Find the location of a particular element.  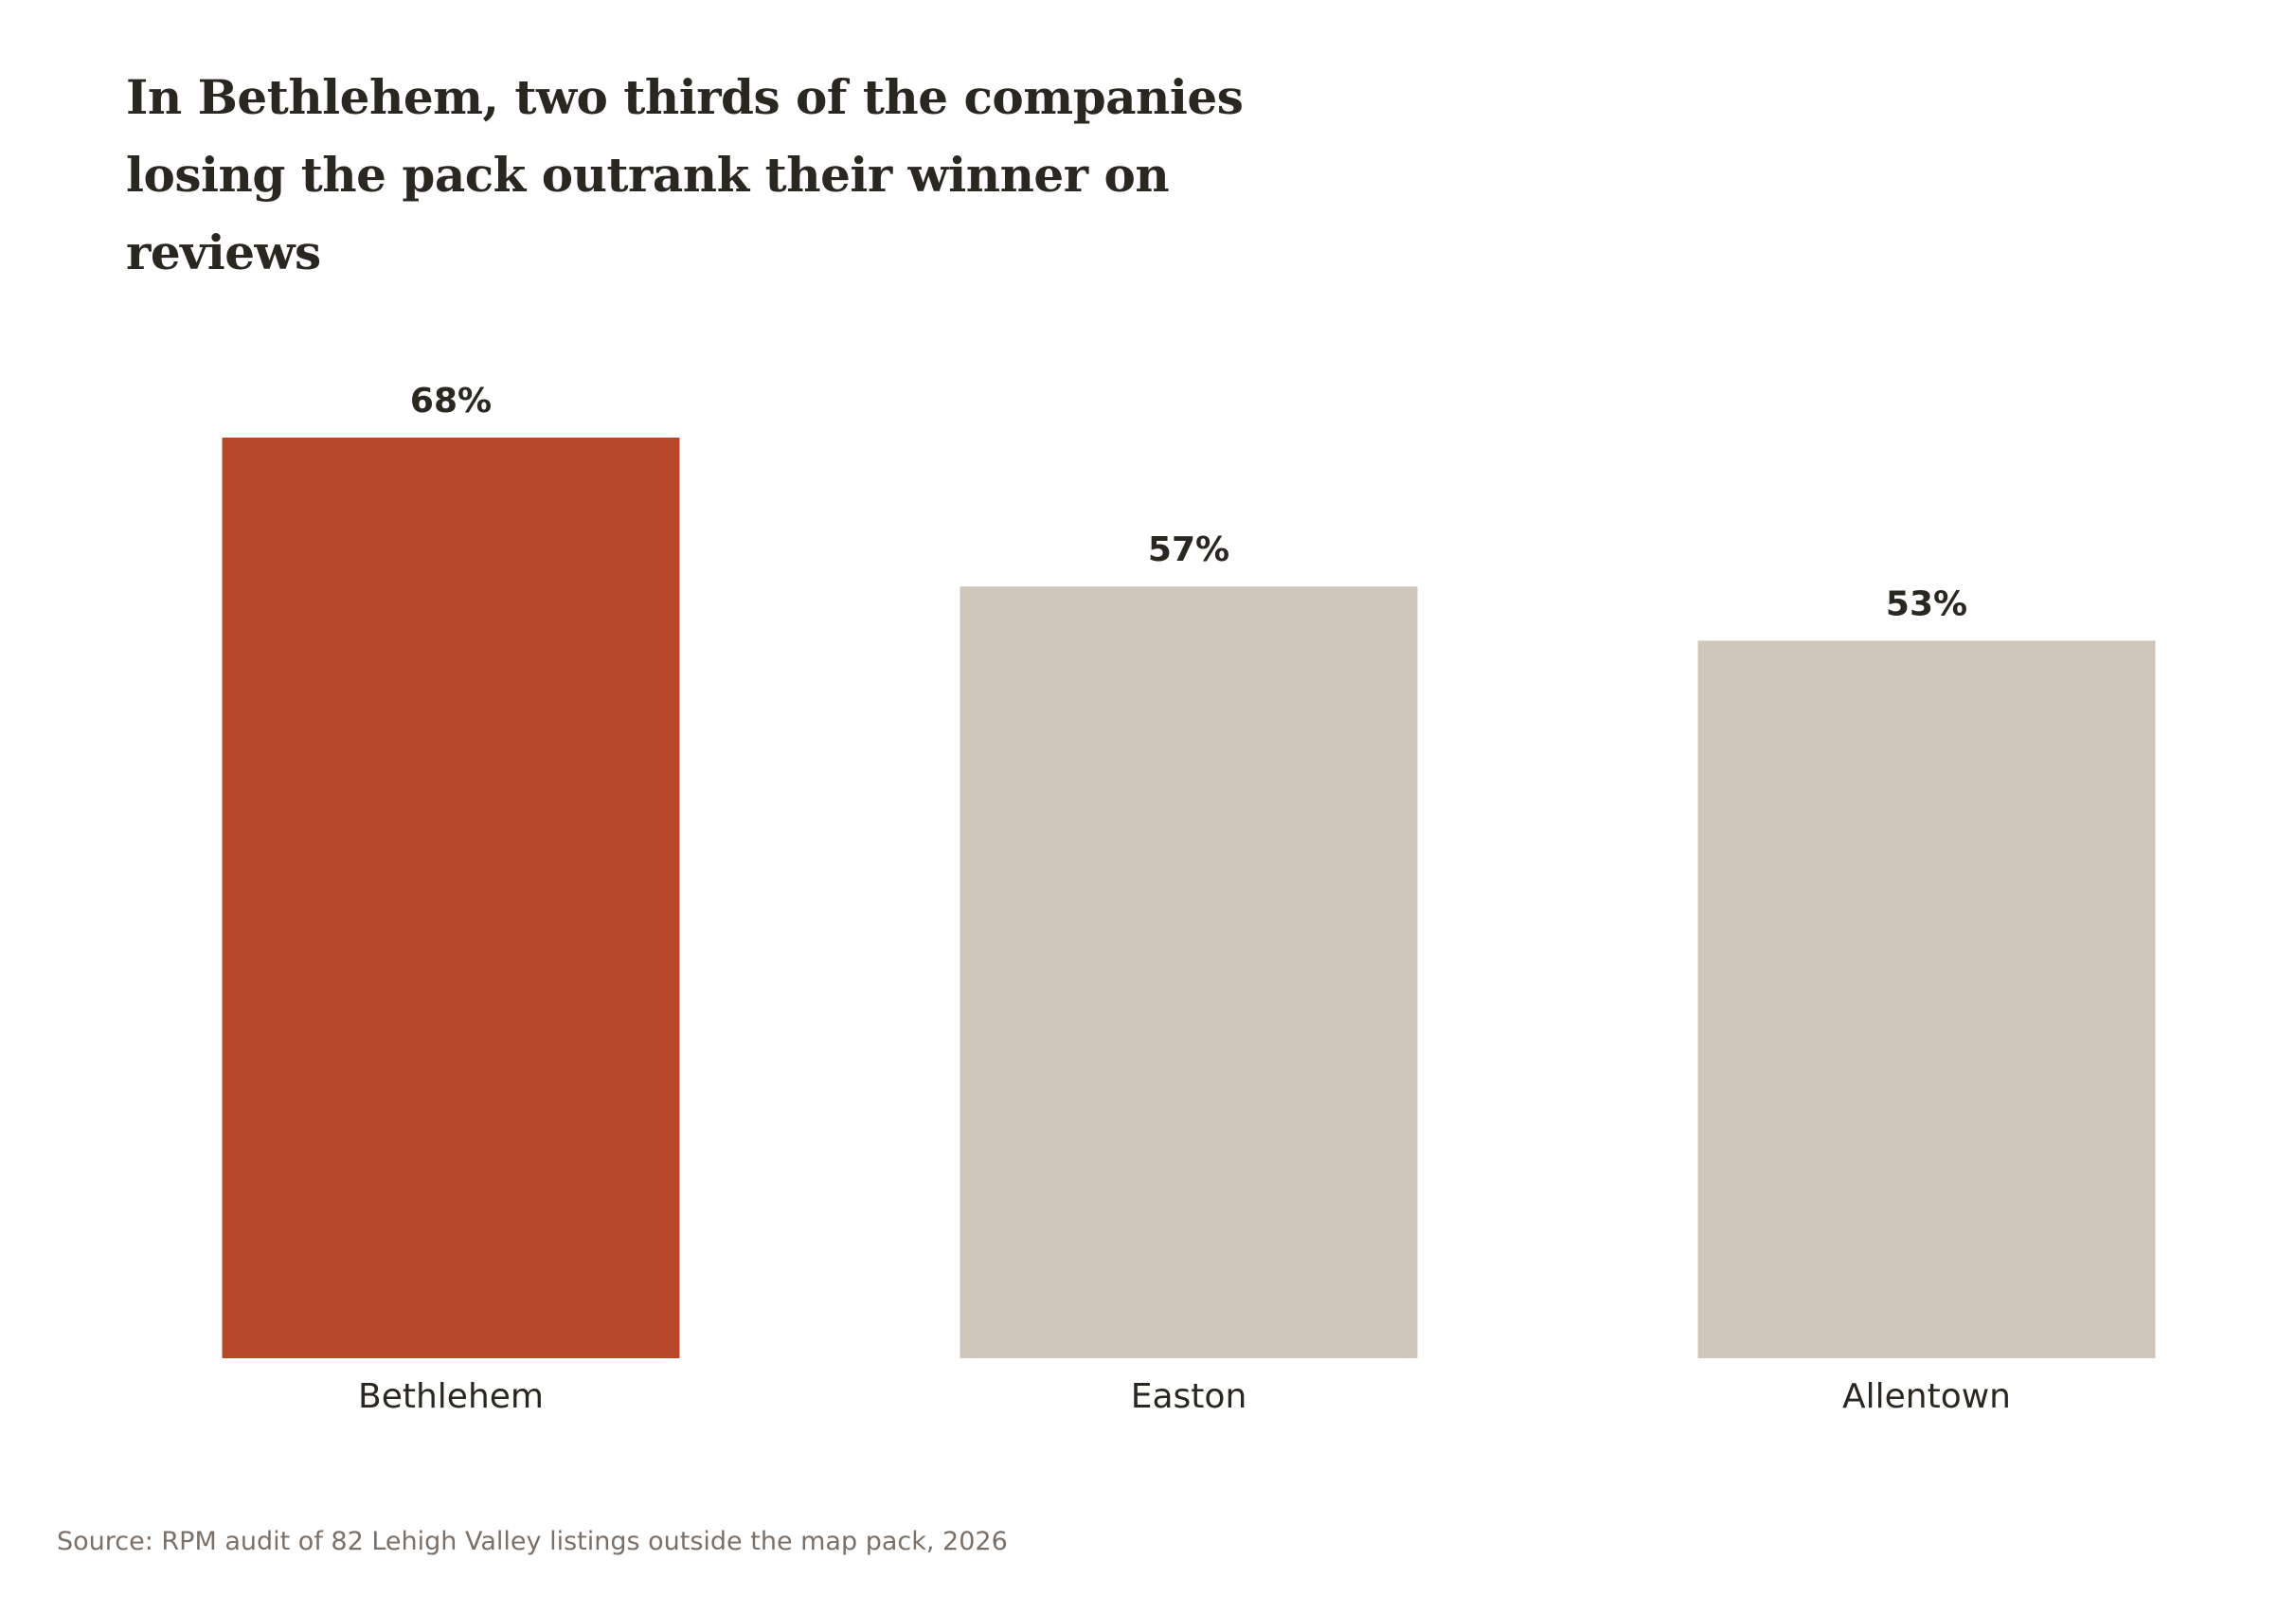

x-tick-labels-group: Bethlehem Easton Allentown is located at coordinates (1184, 1396).